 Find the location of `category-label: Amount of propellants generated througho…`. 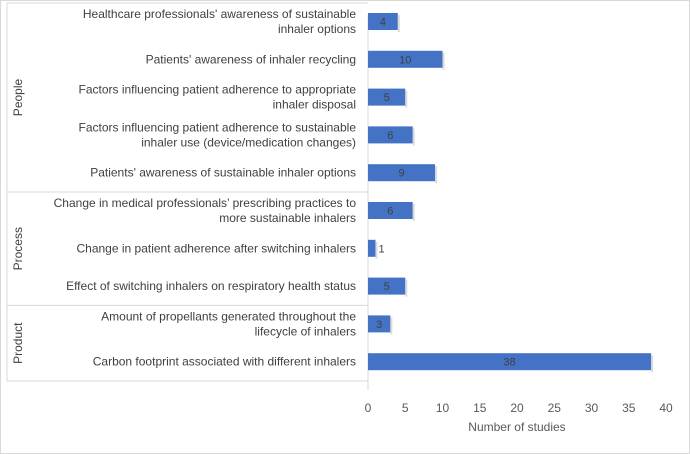

category-label: Amount of propellants generated througho… is located at coordinates (228, 323).